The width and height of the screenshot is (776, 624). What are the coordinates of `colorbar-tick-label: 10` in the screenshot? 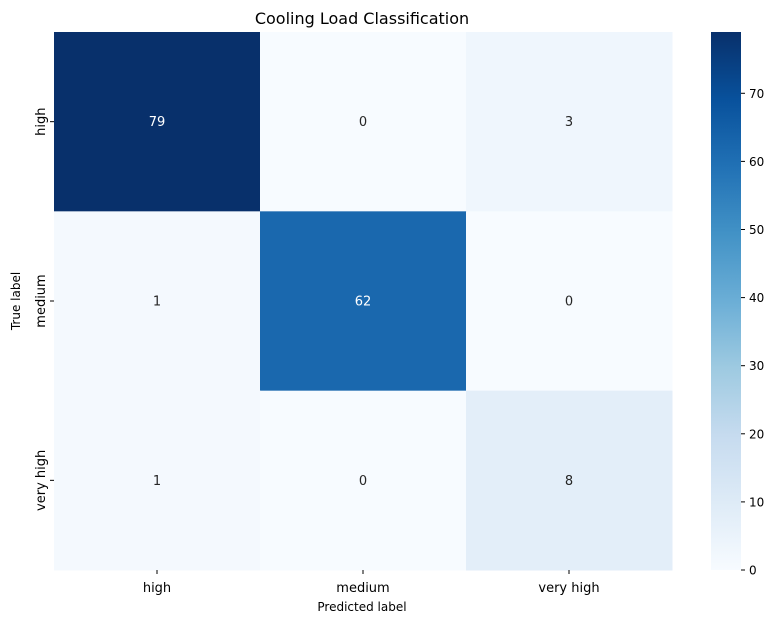 It's located at (756, 502).